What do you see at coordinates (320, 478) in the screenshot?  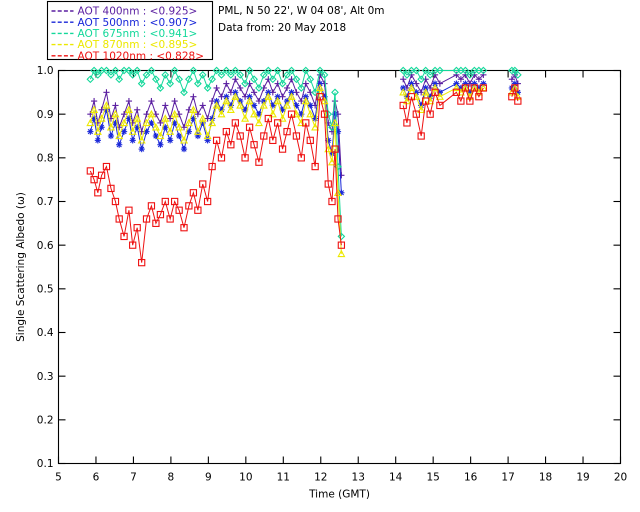 I see `x-tick-label: 12` at bounding box center [320, 478].